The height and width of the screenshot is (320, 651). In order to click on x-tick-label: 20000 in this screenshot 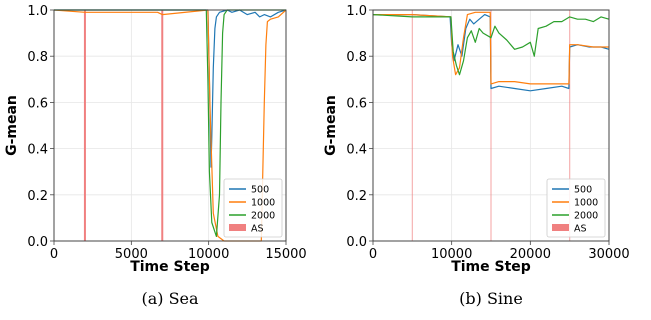, I will do `click(530, 254)`.